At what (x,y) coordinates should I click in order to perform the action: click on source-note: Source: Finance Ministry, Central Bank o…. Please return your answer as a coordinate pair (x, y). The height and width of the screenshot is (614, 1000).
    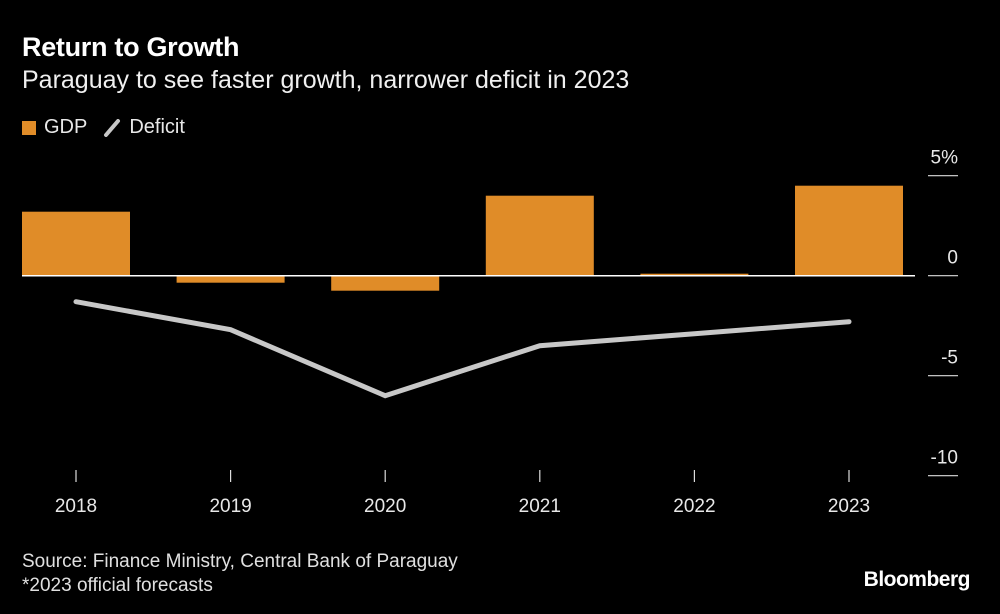
    Looking at the image, I should click on (240, 574).